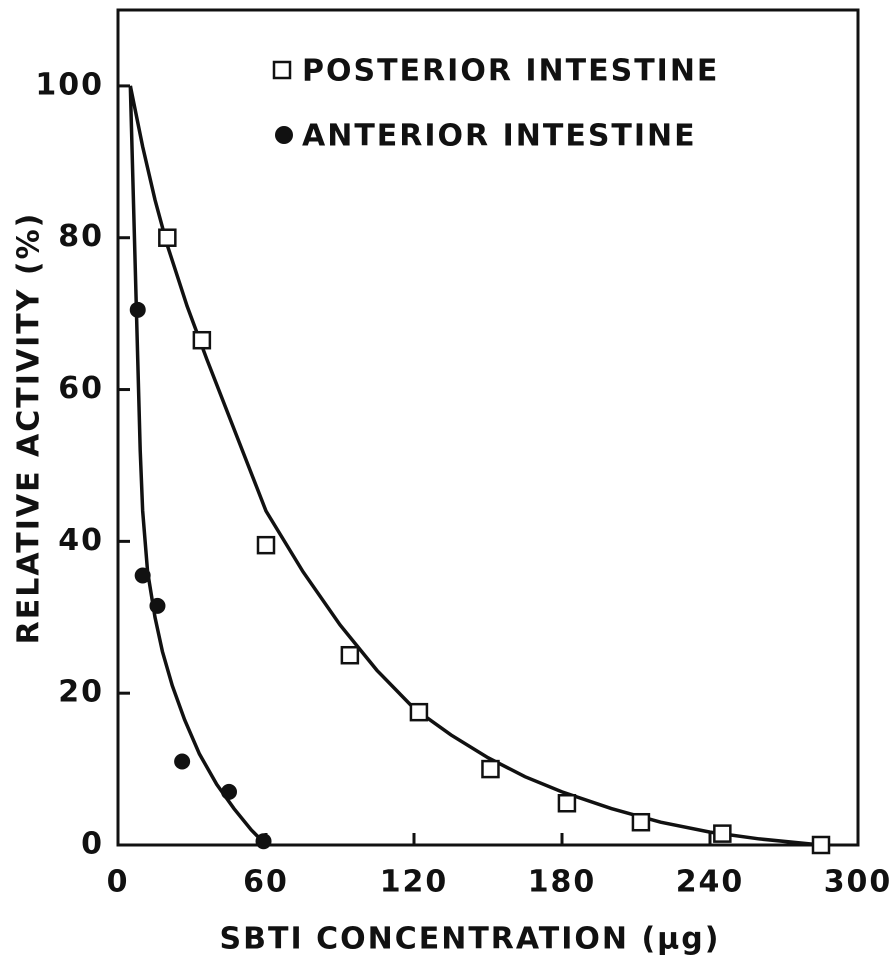 The image size is (891, 977). I want to click on y-axis-label: RELATIVE ACTIVITY (%), so click(29, 428).